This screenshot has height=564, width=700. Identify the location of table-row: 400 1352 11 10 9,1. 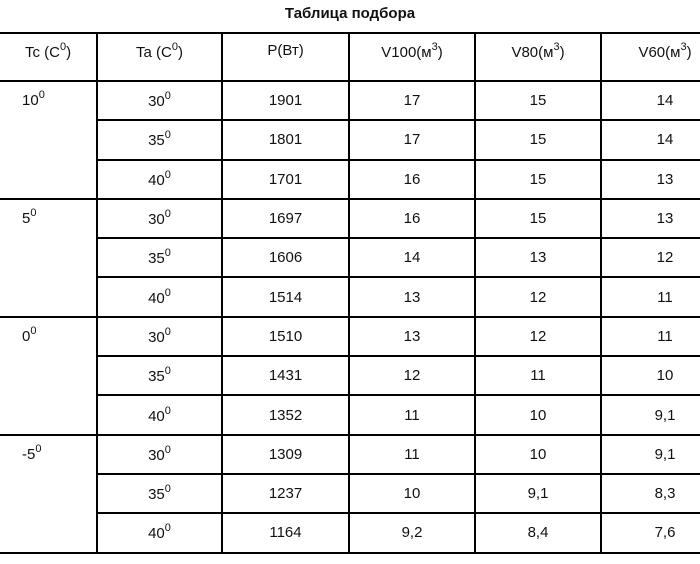
(350, 415).